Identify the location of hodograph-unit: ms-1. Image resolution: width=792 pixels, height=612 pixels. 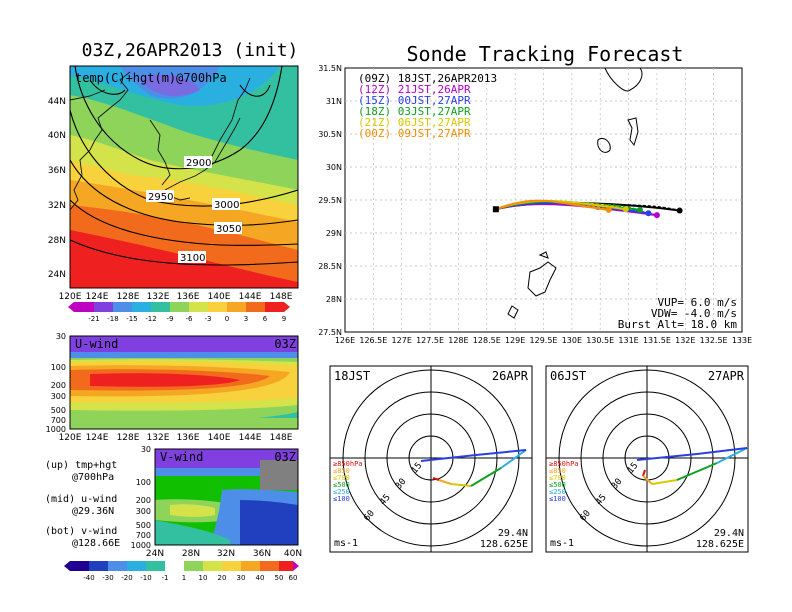
(346, 543).